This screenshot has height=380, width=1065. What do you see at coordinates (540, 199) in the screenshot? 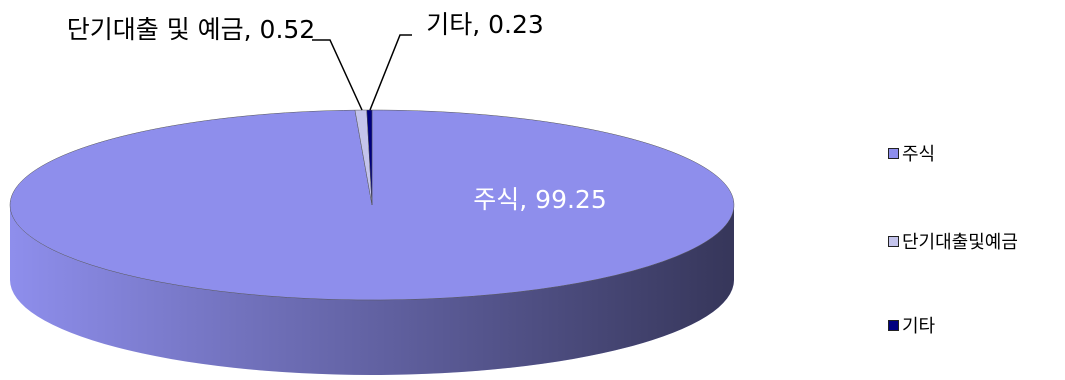
I see `data-label: 주식, 99.25` at bounding box center [540, 199].